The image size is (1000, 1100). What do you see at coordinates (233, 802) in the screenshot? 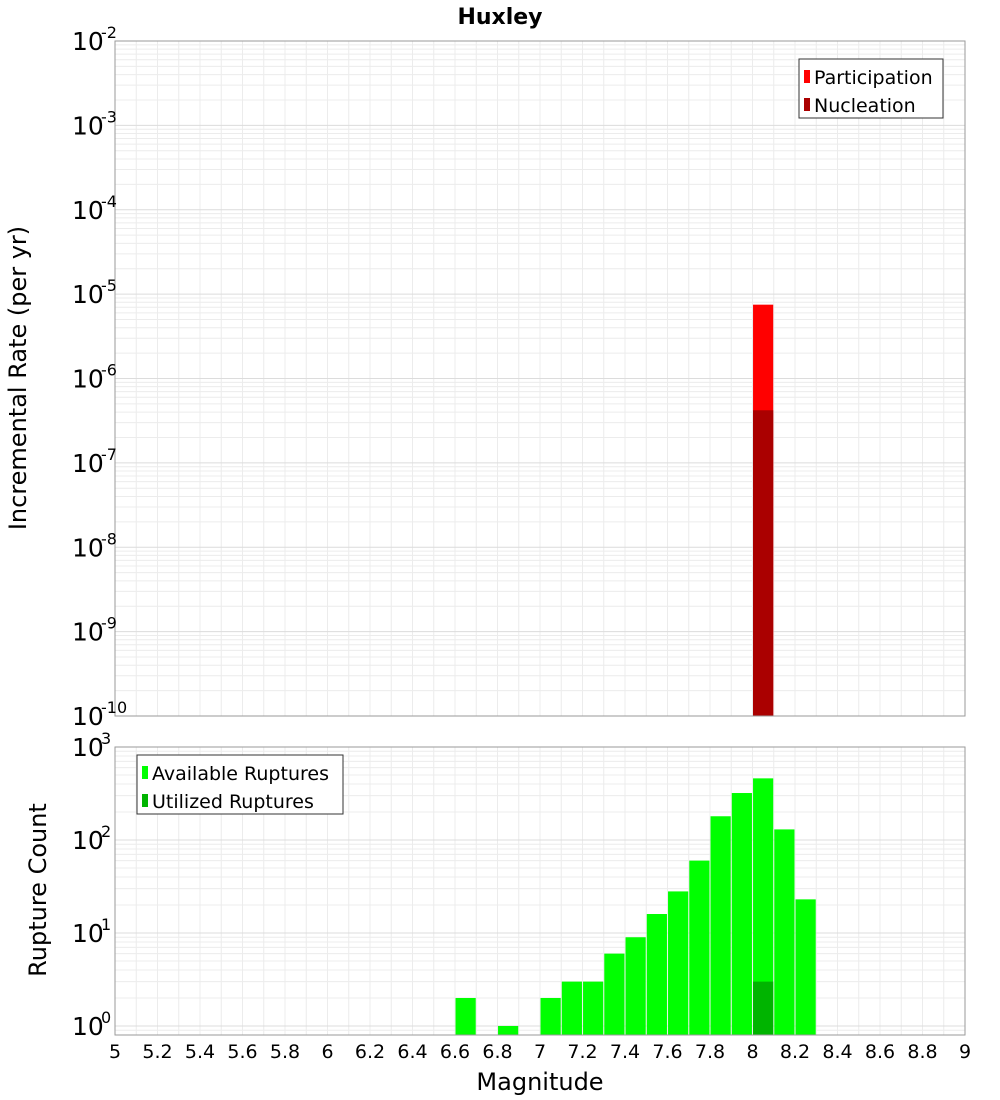
I see `legend-label: Utilized Ruptures` at bounding box center [233, 802].